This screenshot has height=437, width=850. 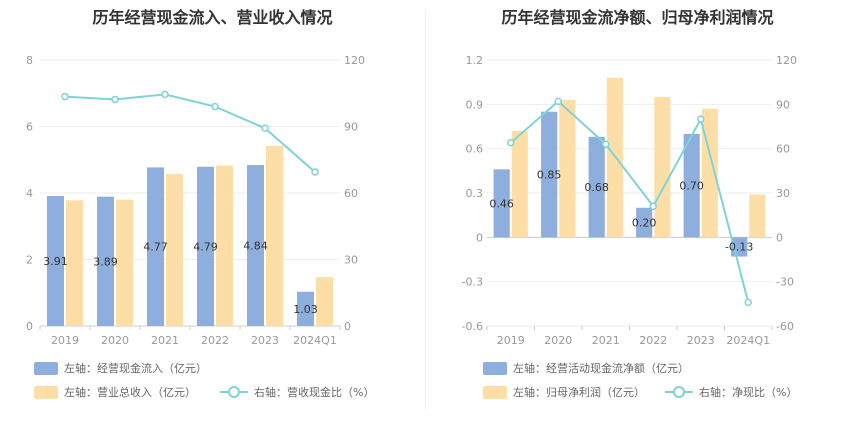 I want to click on y-right-tick-label: 30, so click(x=351, y=260).